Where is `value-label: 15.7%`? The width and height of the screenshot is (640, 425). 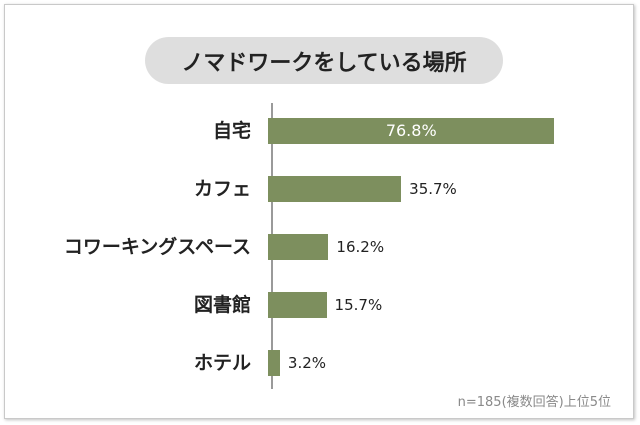 value-label: 15.7% is located at coordinates (358, 305).